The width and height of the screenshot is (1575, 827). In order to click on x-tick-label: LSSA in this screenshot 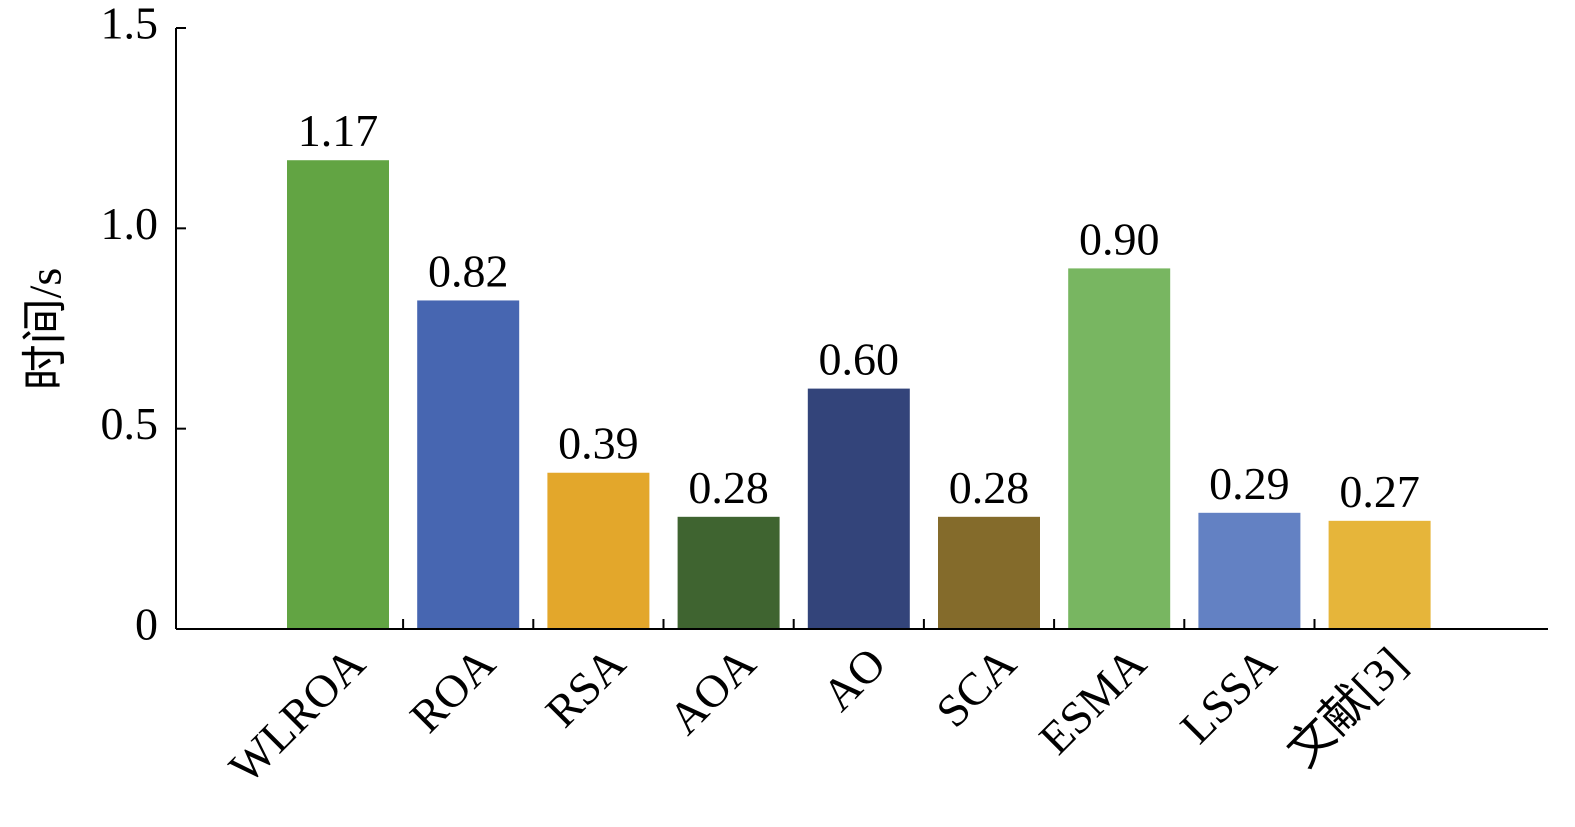, I will do `click(1228, 695)`.